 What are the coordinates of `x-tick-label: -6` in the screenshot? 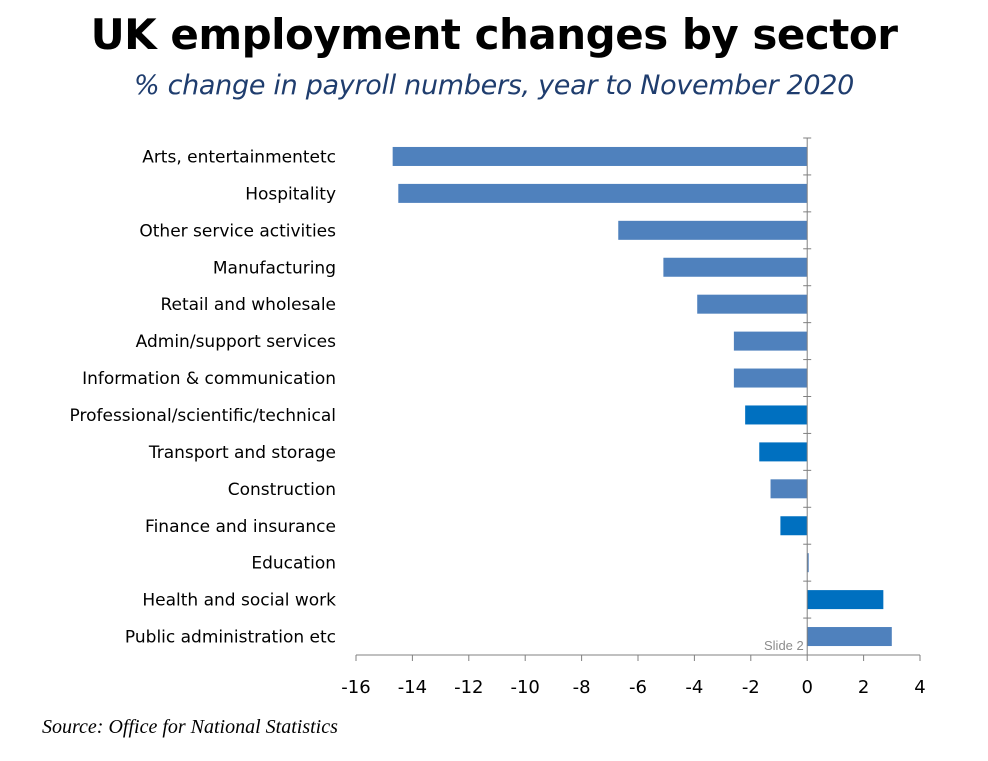 It's located at (638, 687).